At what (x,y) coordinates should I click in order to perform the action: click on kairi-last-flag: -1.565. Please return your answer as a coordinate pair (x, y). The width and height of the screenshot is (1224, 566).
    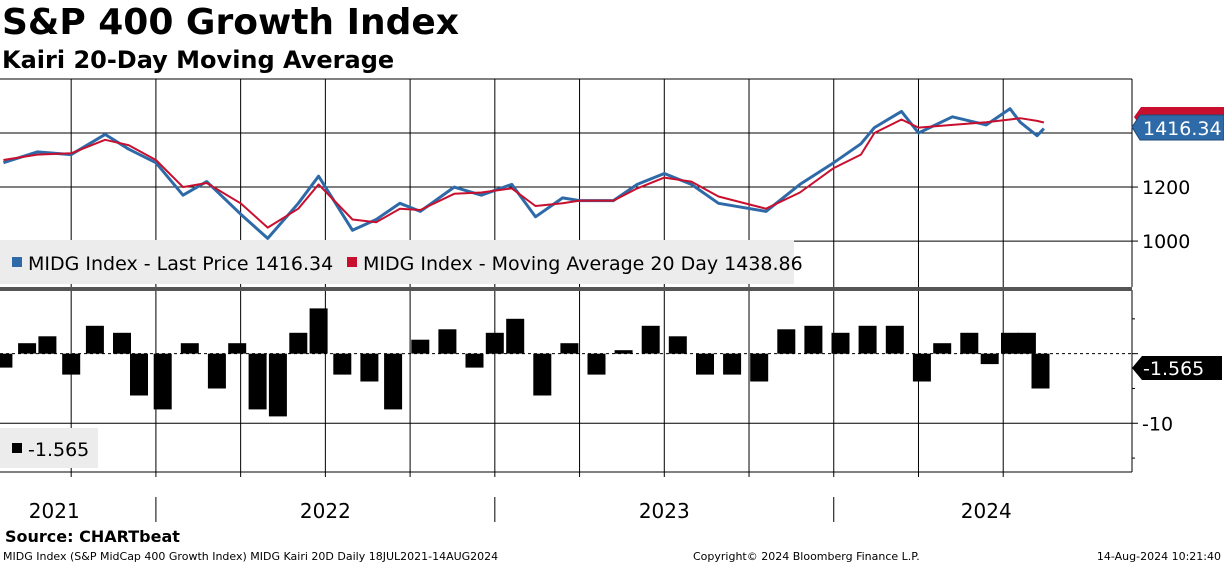
    Looking at the image, I should click on (1177, 368).